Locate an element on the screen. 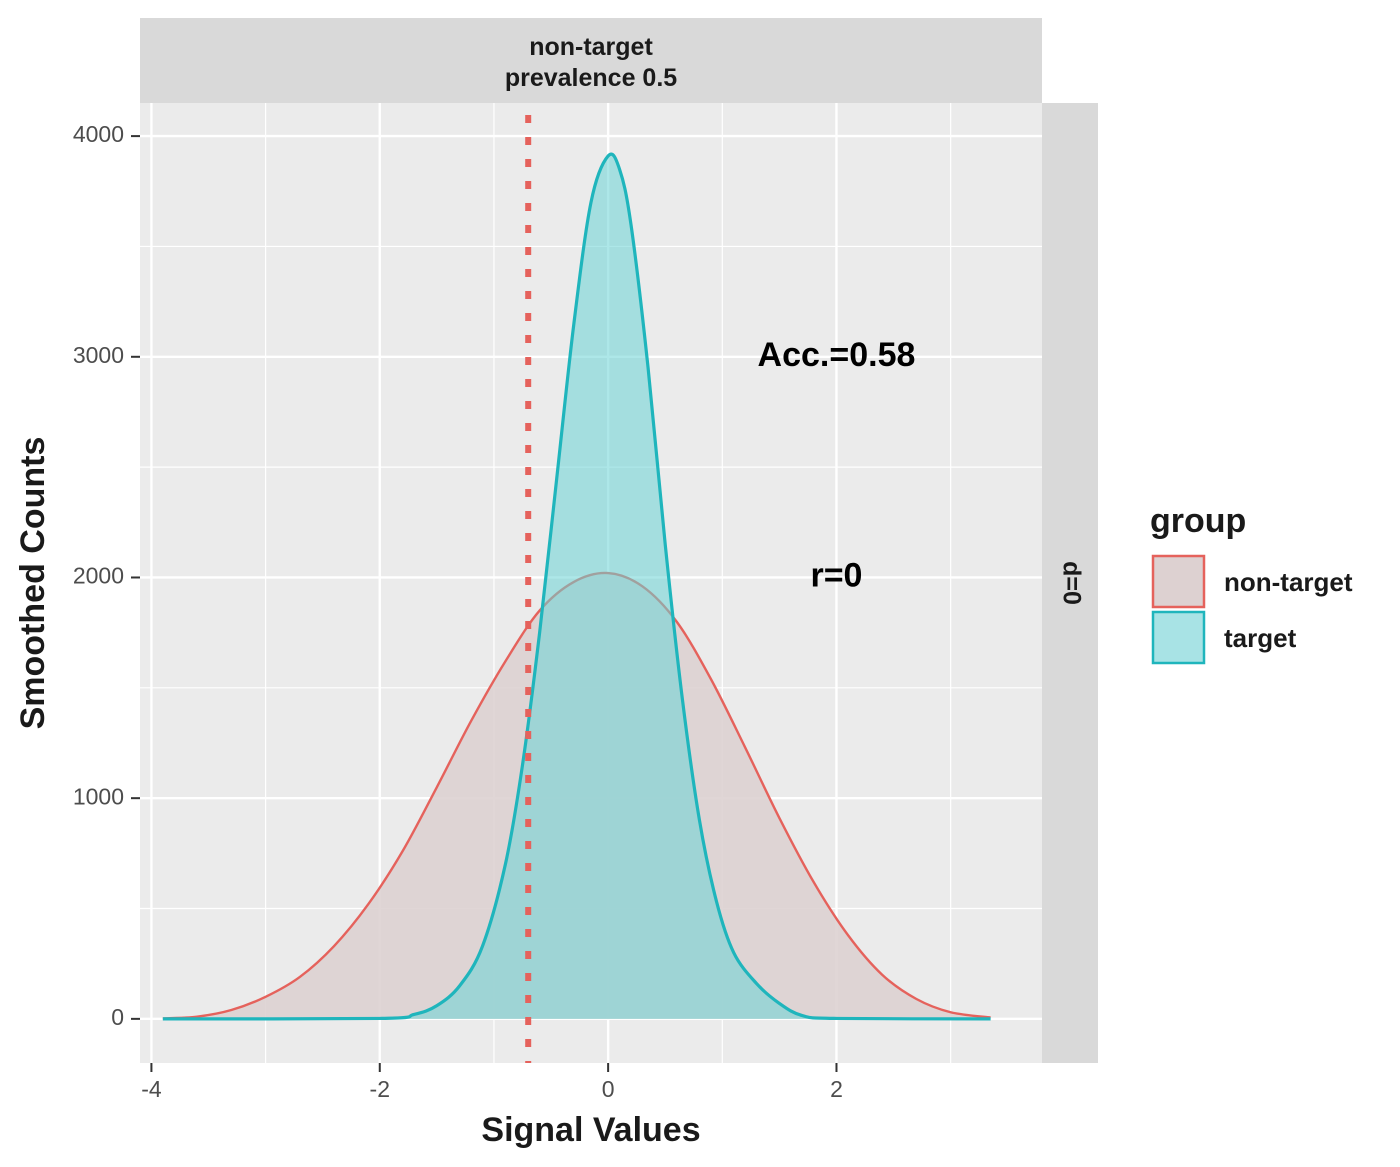  y-axis: 0 1000 2000 3000 4000 is located at coordinates (106, 575).